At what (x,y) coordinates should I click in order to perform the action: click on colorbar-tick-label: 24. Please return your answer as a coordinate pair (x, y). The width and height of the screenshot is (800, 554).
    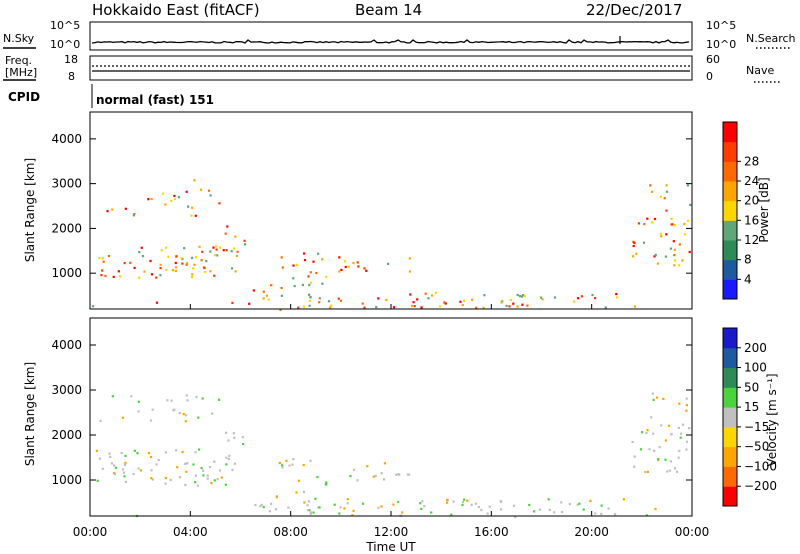
    Looking at the image, I should click on (751, 181).